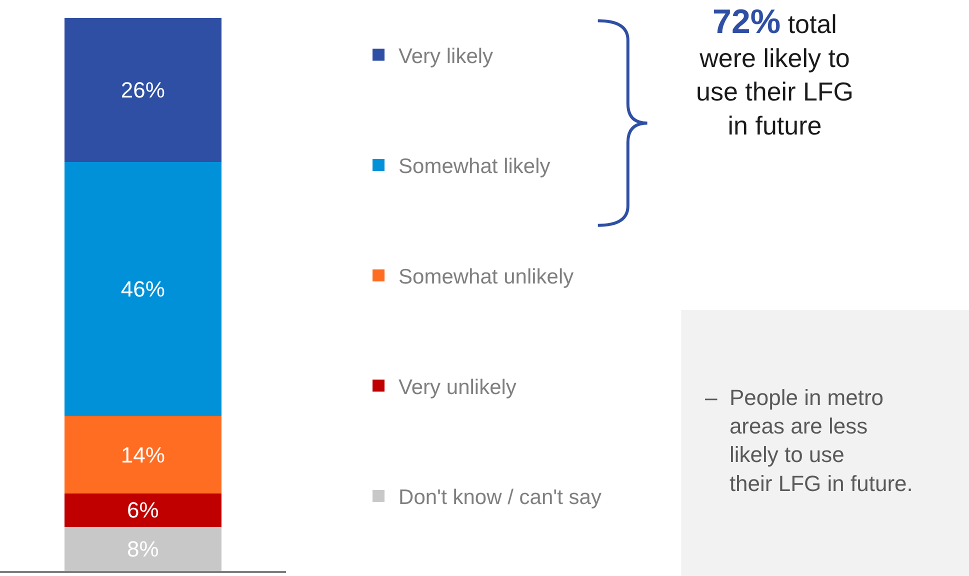  I want to click on data-label: 6%, so click(143, 510).